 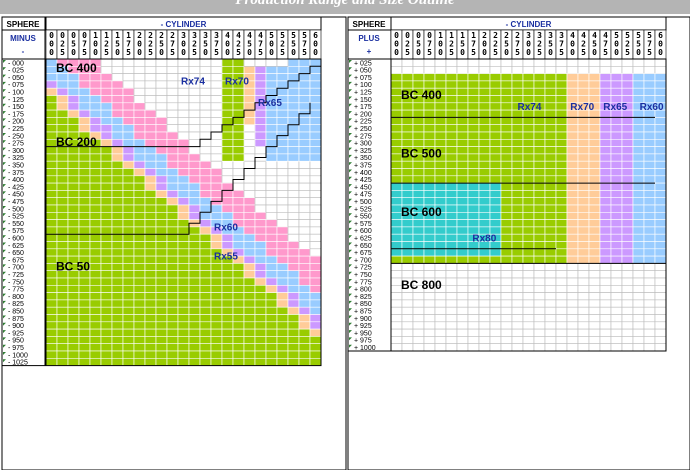 I want to click on sphere-sign-symbol: +, so click(x=369, y=51).